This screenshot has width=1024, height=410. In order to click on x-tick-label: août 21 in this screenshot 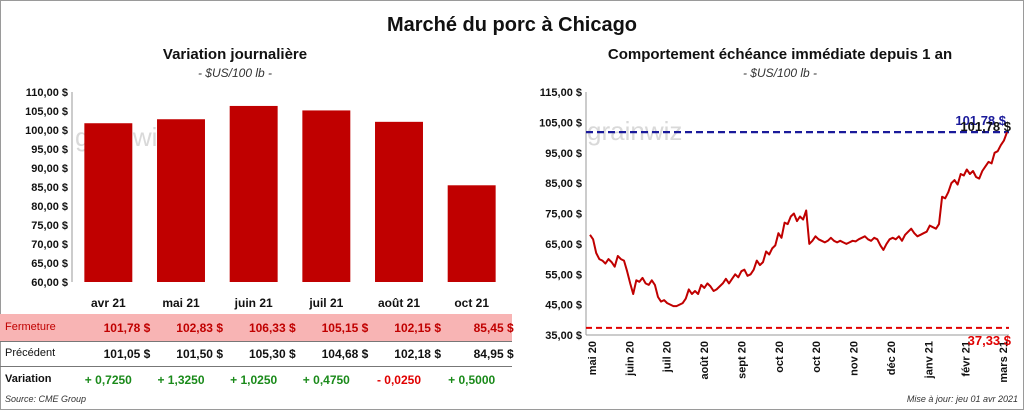, I will do `click(399, 303)`.